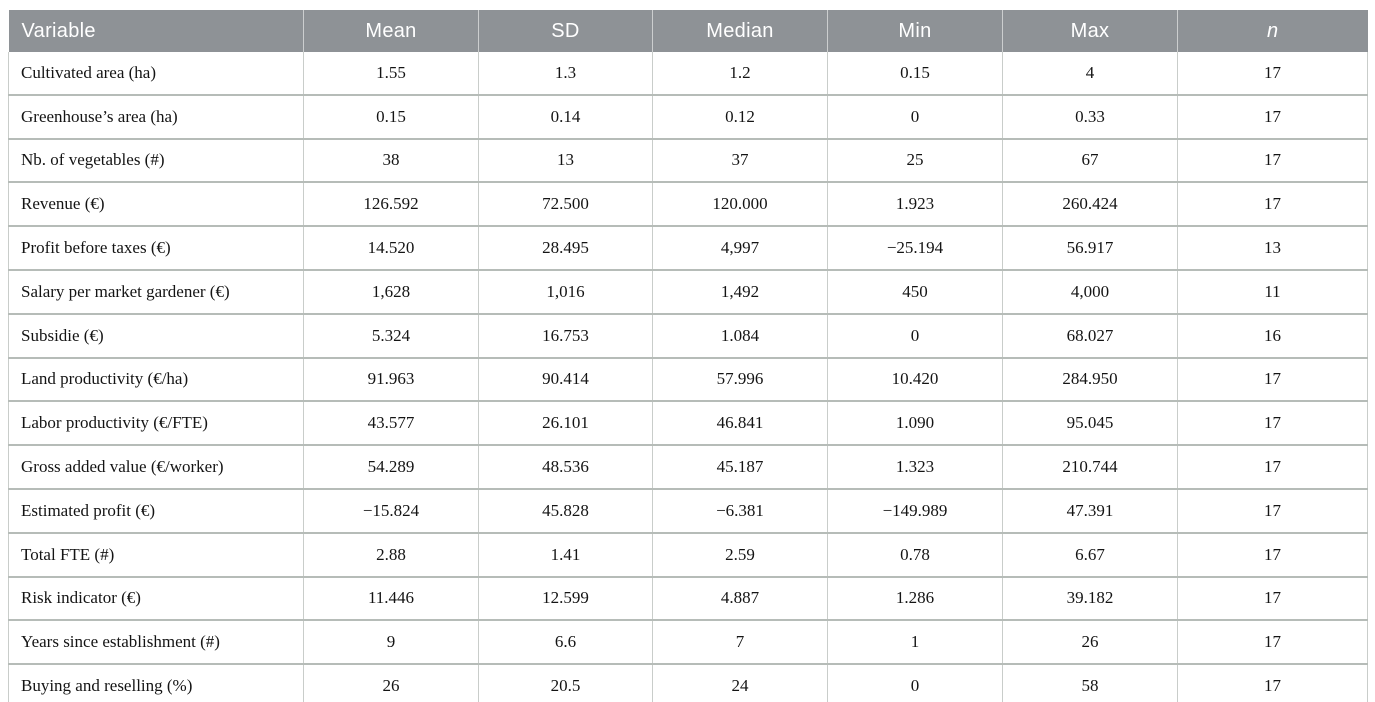  What do you see at coordinates (740, 117) in the screenshot?
I see `median-value-cell: 0.12` at bounding box center [740, 117].